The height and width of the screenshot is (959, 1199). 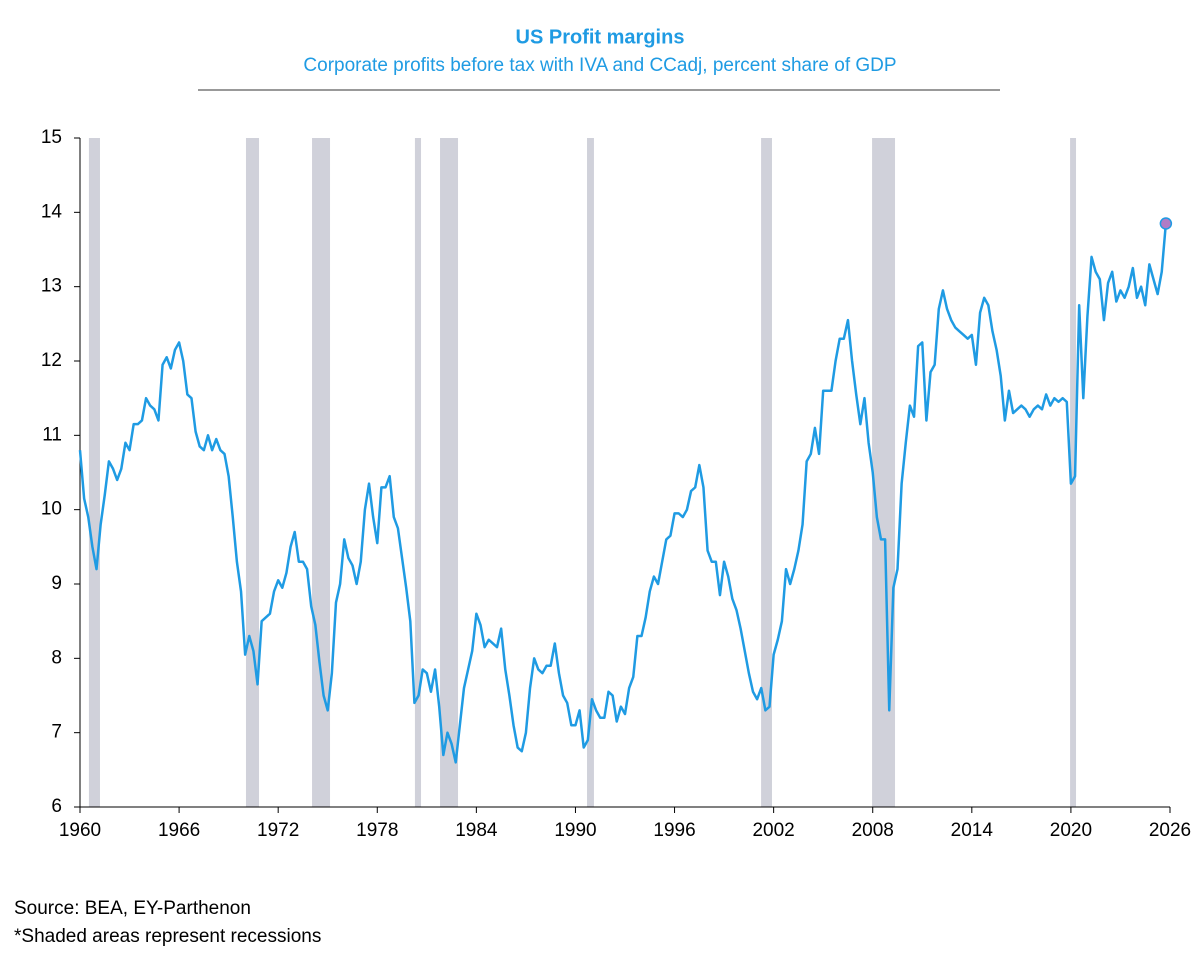 I want to click on x-tick-label: 2008, so click(x=873, y=830).